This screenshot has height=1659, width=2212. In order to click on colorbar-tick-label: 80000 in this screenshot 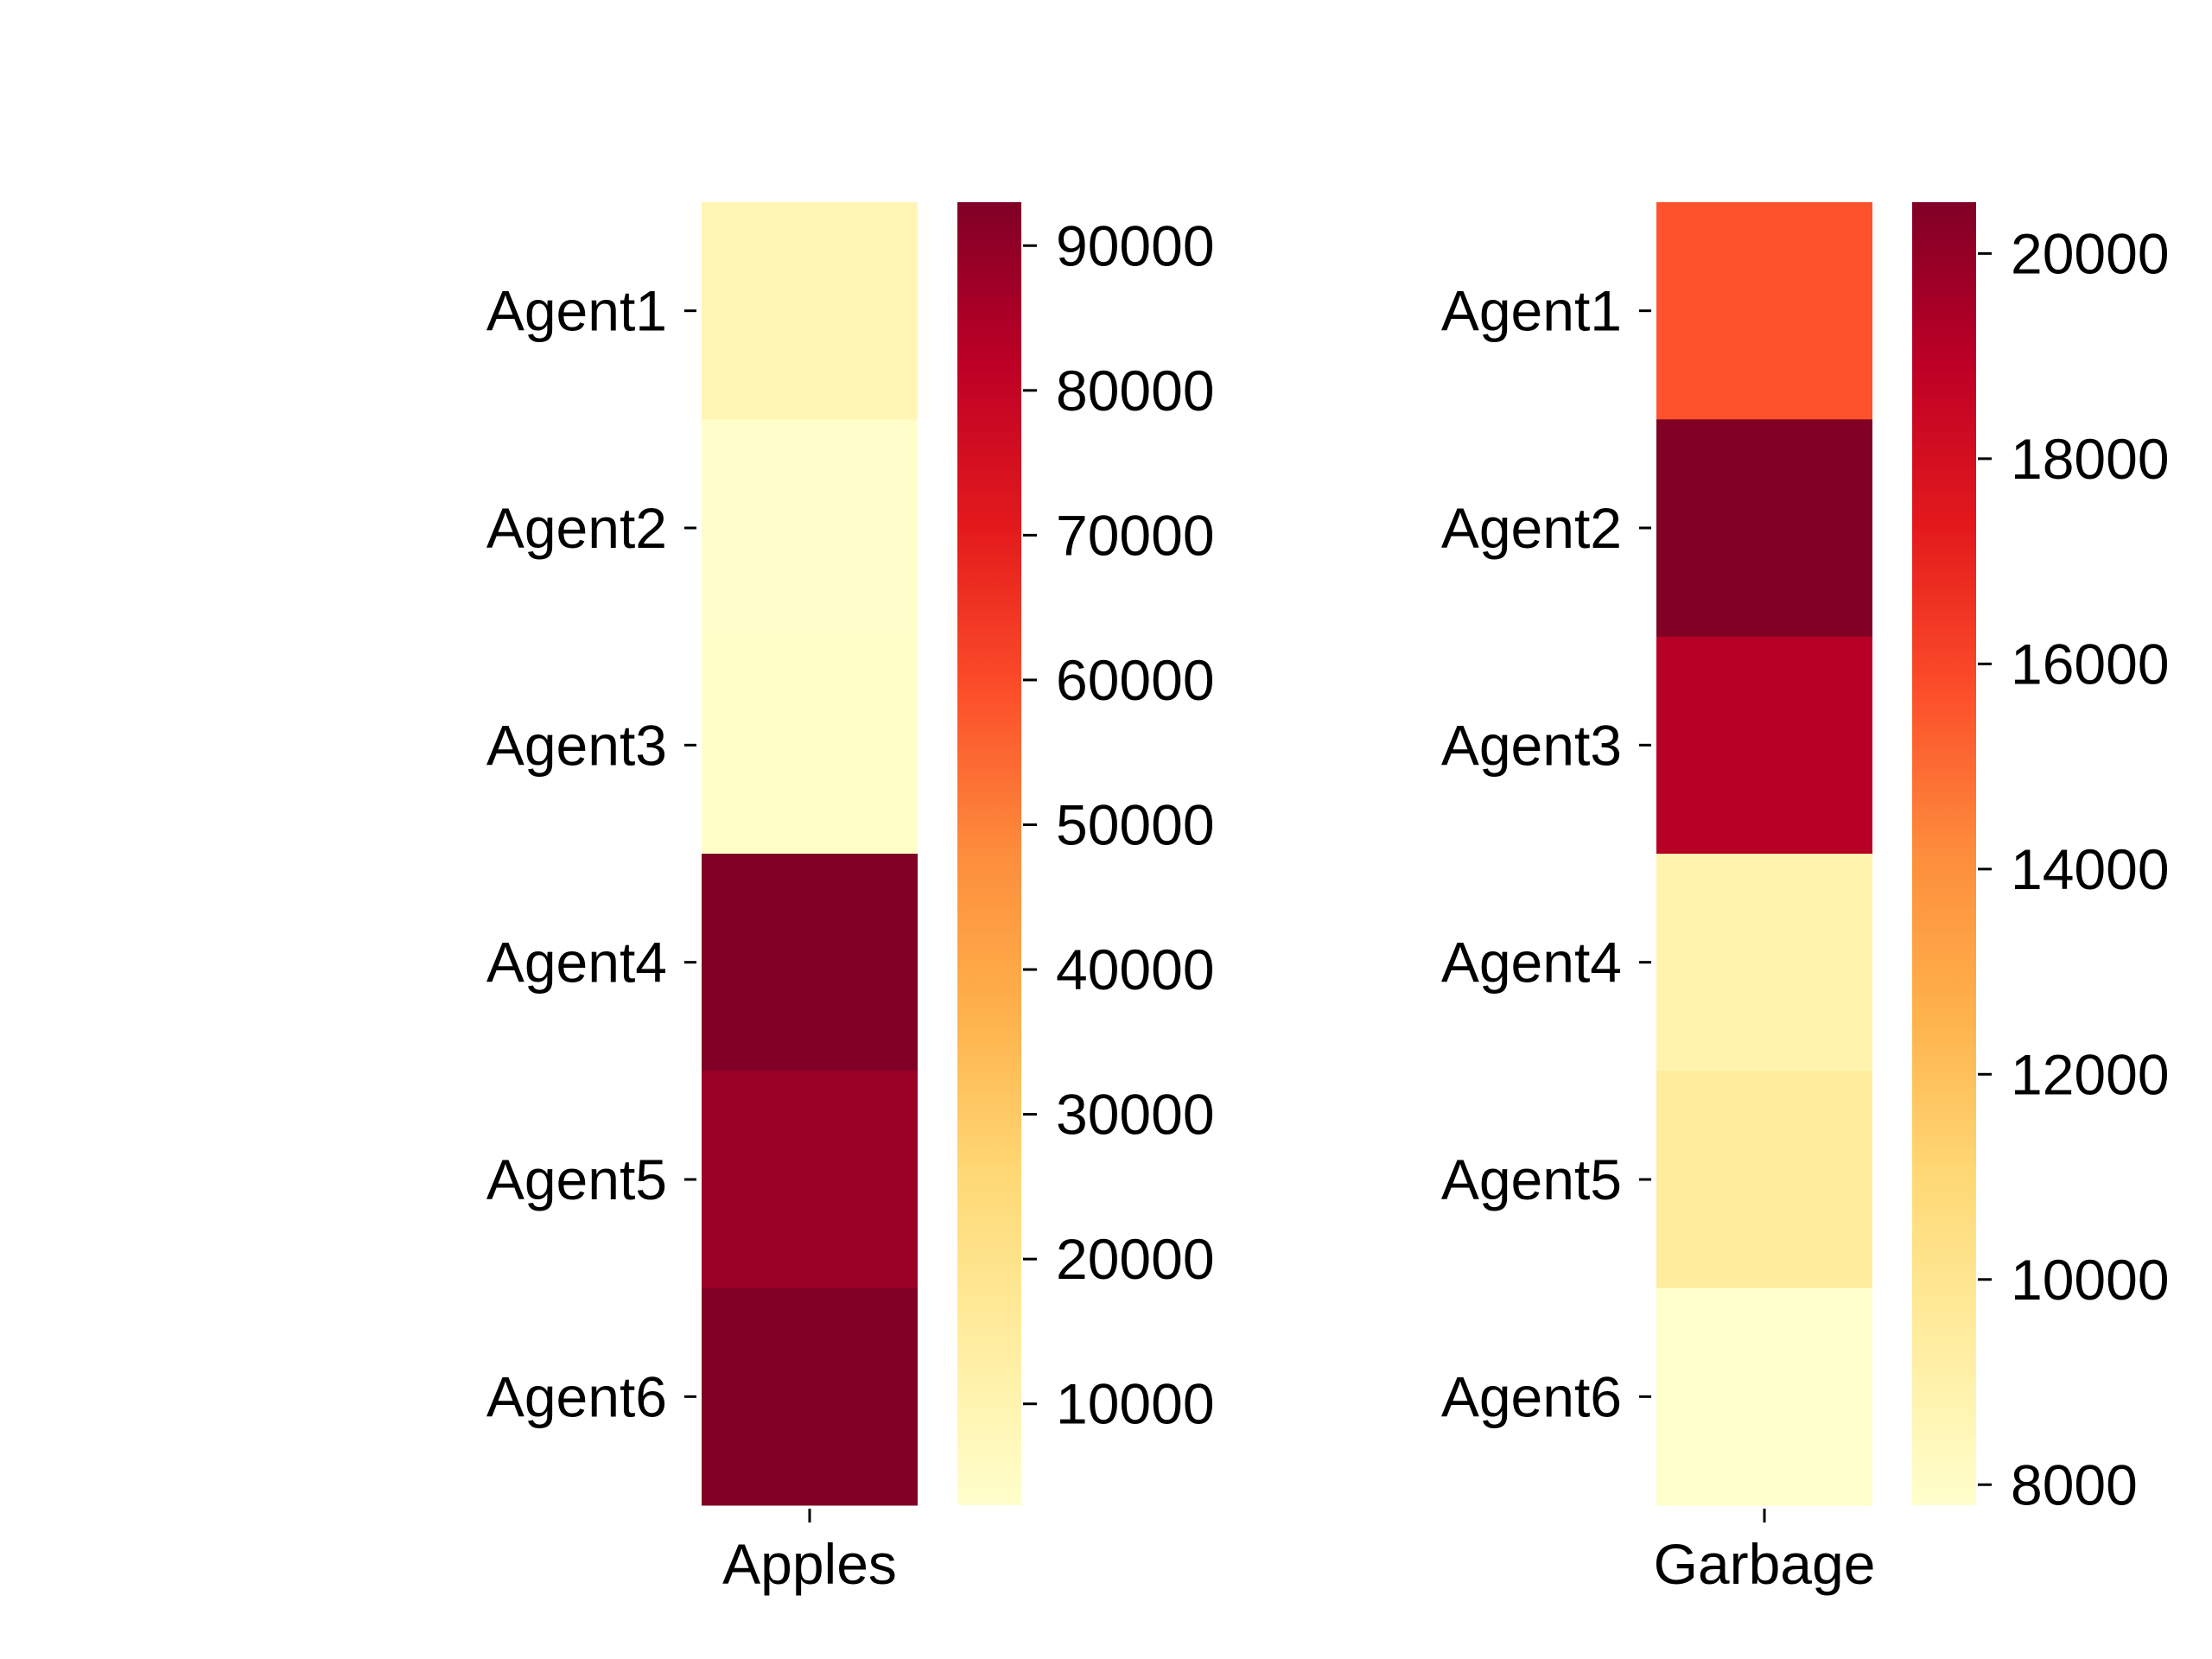, I will do `click(1135, 391)`.